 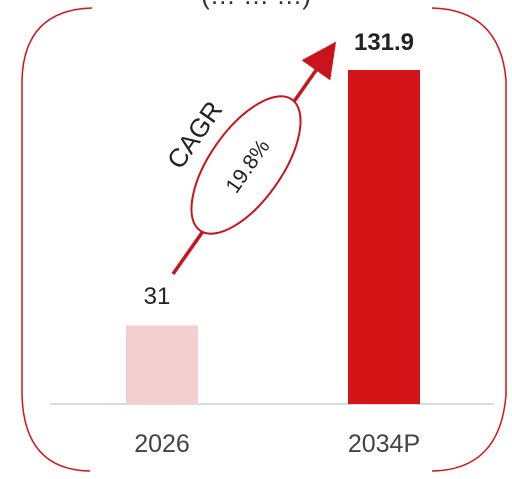 I want to click on chart-title: (… … …), so click(x=256, y=5).